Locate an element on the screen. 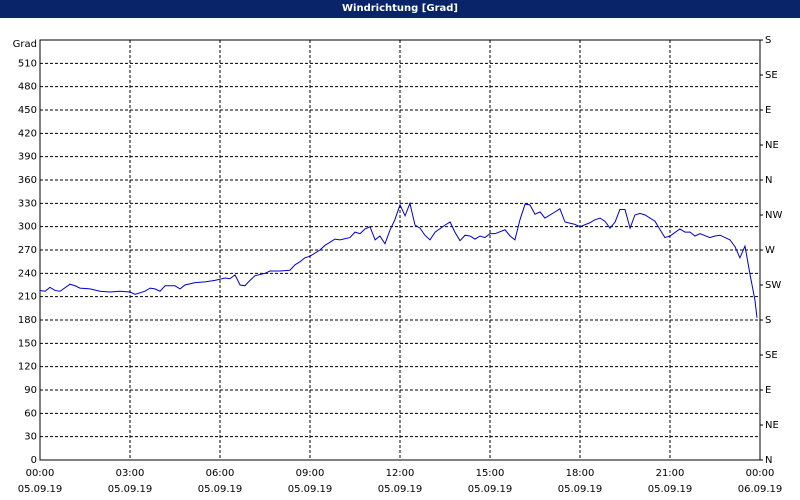  x-tick-label: 00:00 06.09.19 is located at coordinates (760, 481).